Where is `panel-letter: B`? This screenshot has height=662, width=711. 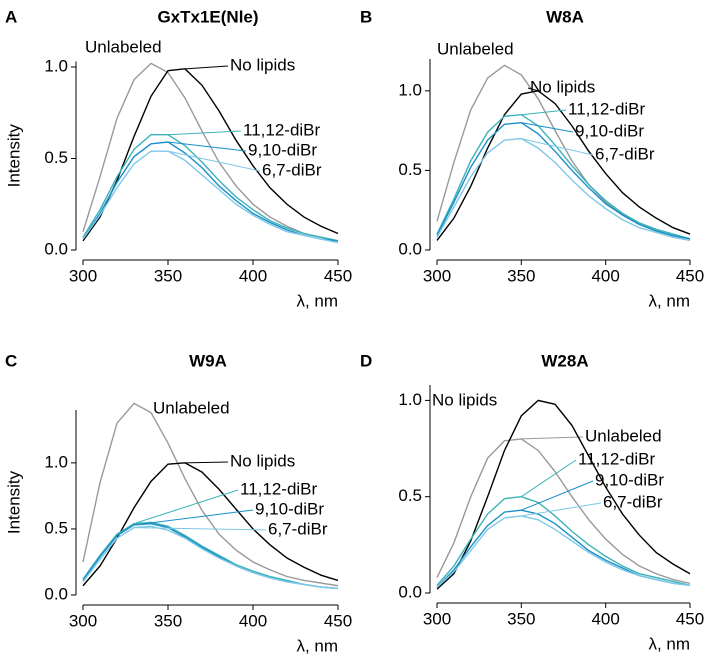
panel-letter: B is located at coordinates (366, 16).